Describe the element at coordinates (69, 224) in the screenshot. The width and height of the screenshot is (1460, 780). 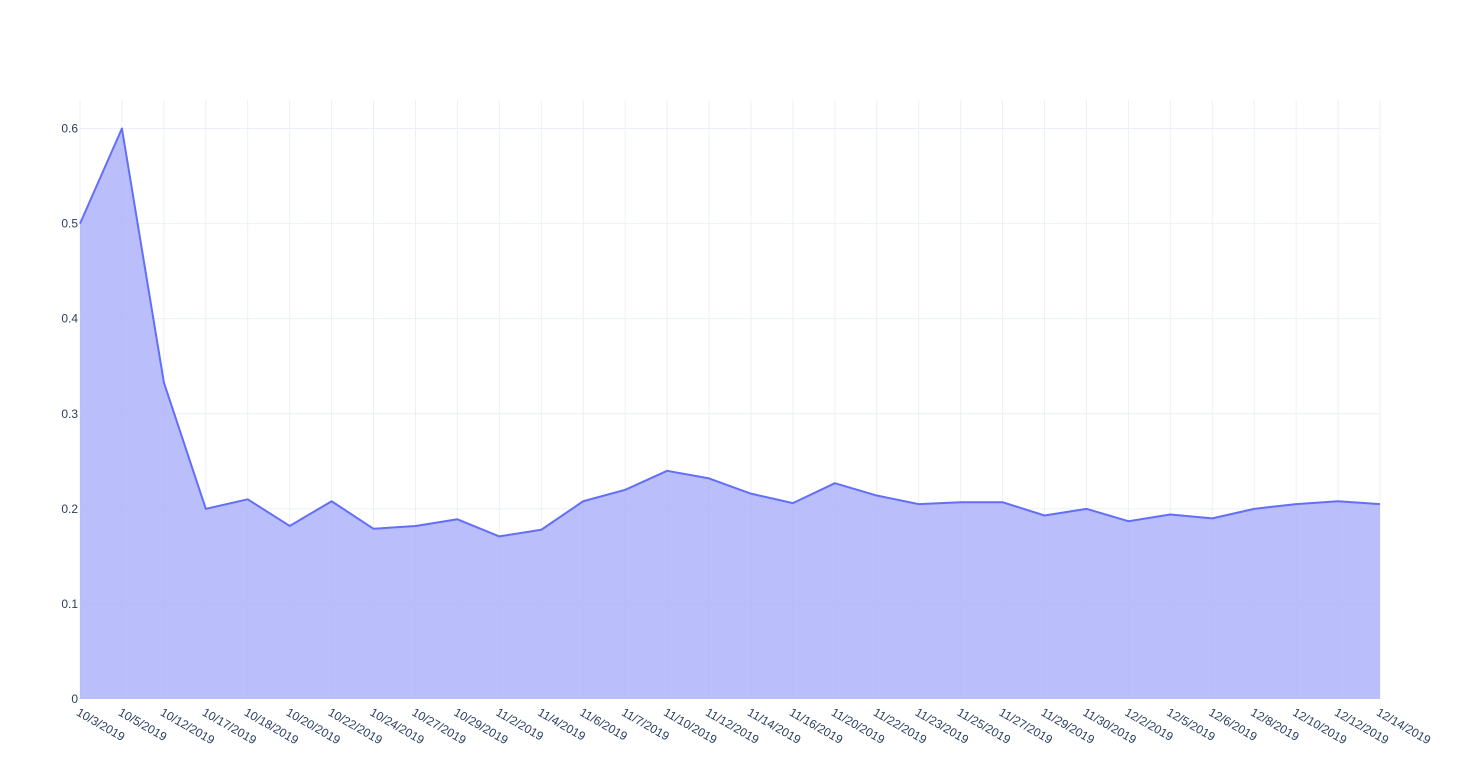
I see `y-tick-label: 0.5` at that location.